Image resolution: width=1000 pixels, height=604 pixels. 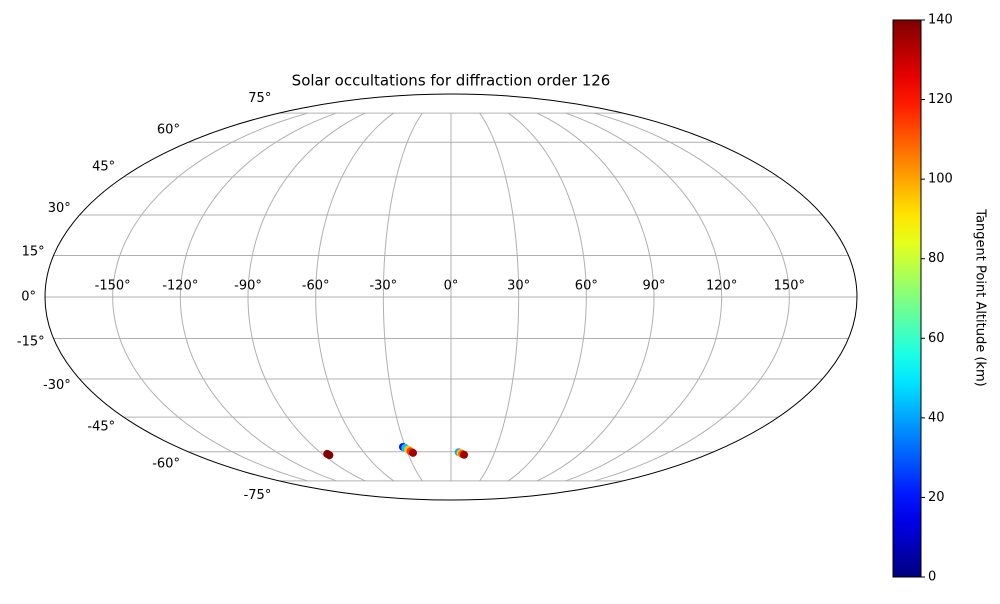 What do you see at coordinates (168, 129) in the screenshot?
I see `y-tick-label: 60°` at bounding box center [168, 129].